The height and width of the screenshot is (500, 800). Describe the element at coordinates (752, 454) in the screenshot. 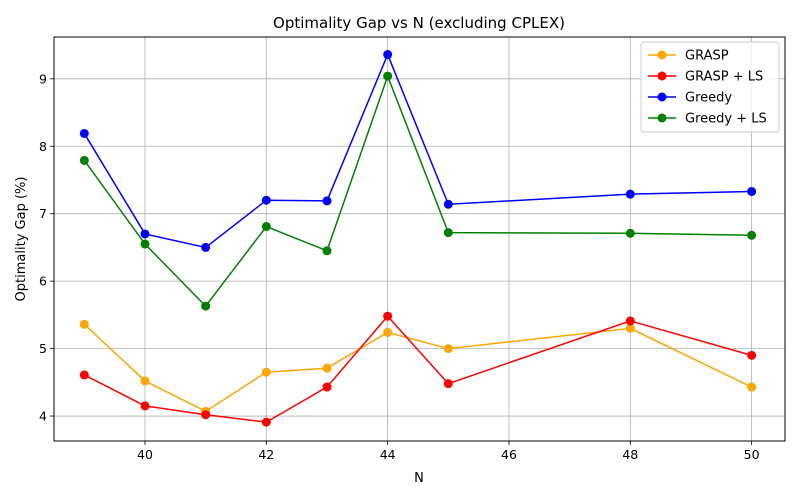

I see `x-tick-label: 50` at that location.